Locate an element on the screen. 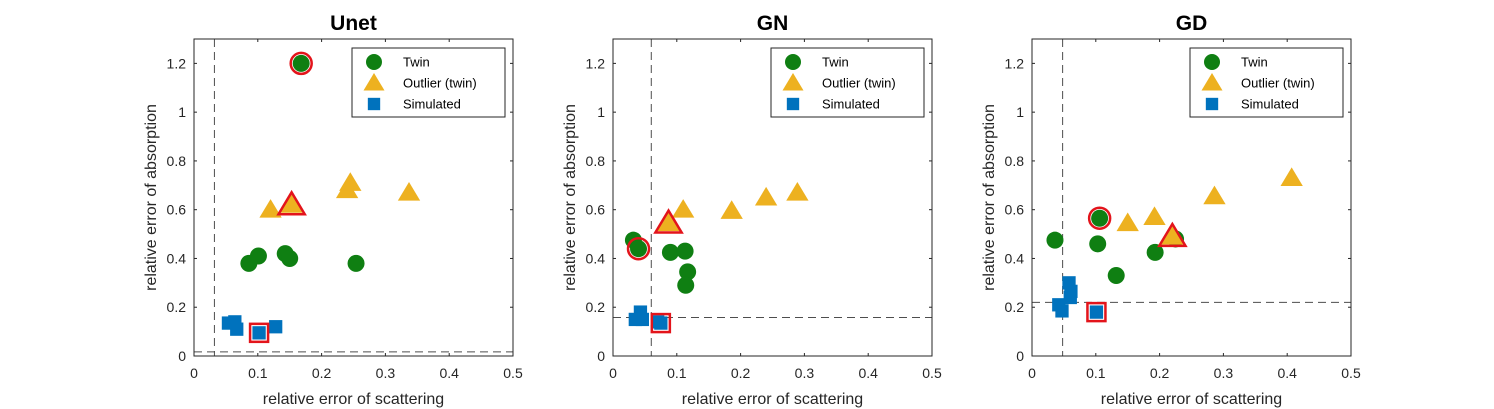 The width and height of the screenshot is (1494, 409). y-tick-label: 0.6 is located at coordinates (1015, 210).